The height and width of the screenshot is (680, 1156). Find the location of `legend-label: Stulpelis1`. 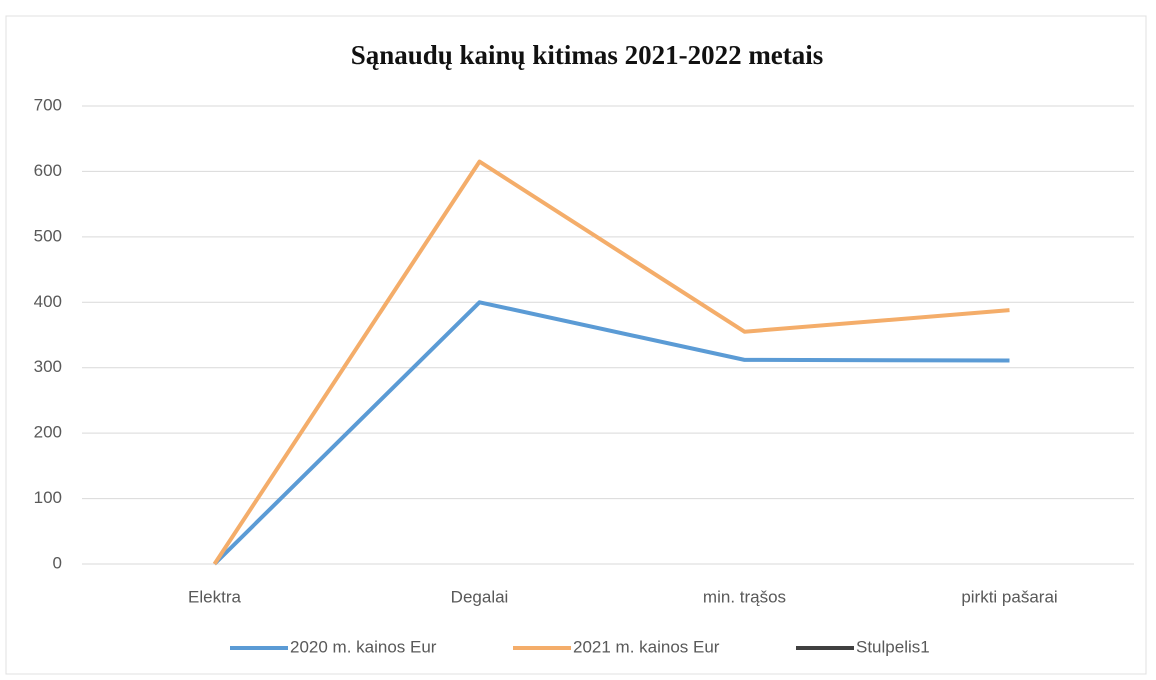

legend-label: Stulpelis1 is located at coordinates (893, 646).